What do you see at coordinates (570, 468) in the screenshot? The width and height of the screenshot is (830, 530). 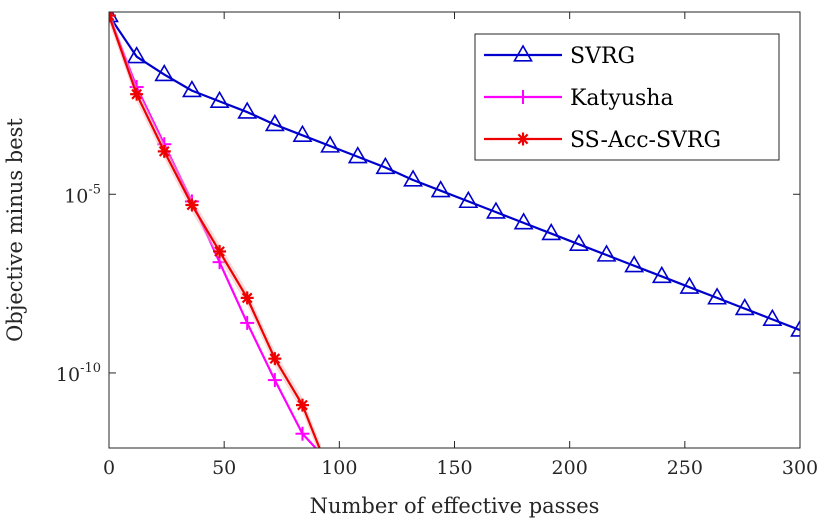 I see `x-tick-label: 200` at bounding box center [570, 468].